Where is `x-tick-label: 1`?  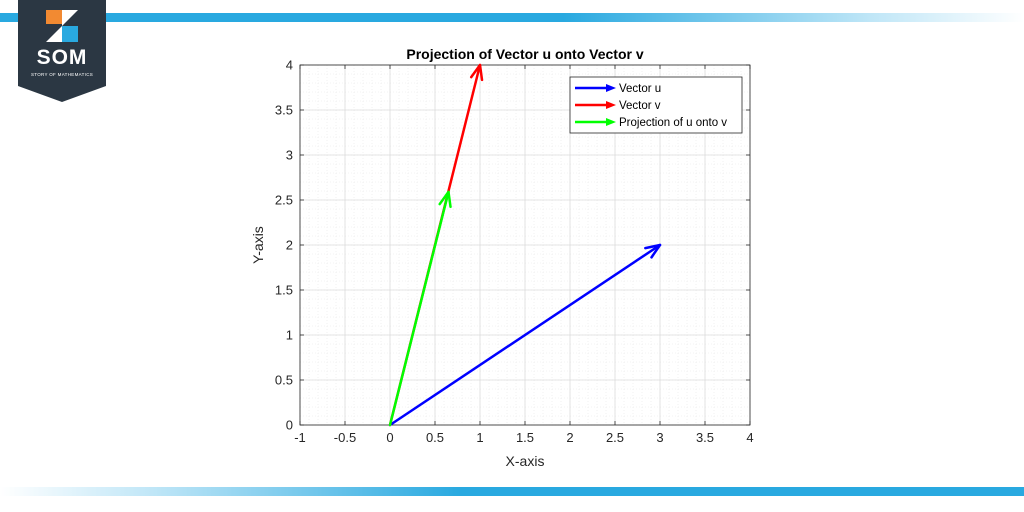
x-tick-label: 1 is located at coordinates (479, 437).